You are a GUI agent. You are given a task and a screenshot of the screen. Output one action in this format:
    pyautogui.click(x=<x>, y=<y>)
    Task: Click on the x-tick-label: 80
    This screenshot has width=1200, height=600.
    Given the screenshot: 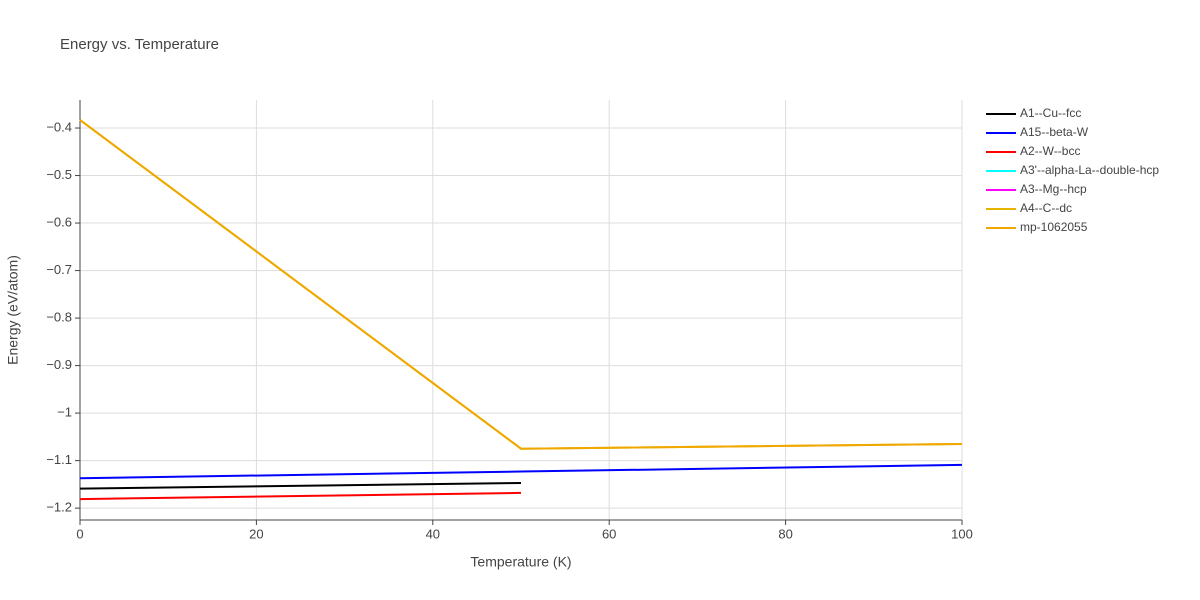 What is the action you would take?
    pyautogui.click(x=785, y=533)
    